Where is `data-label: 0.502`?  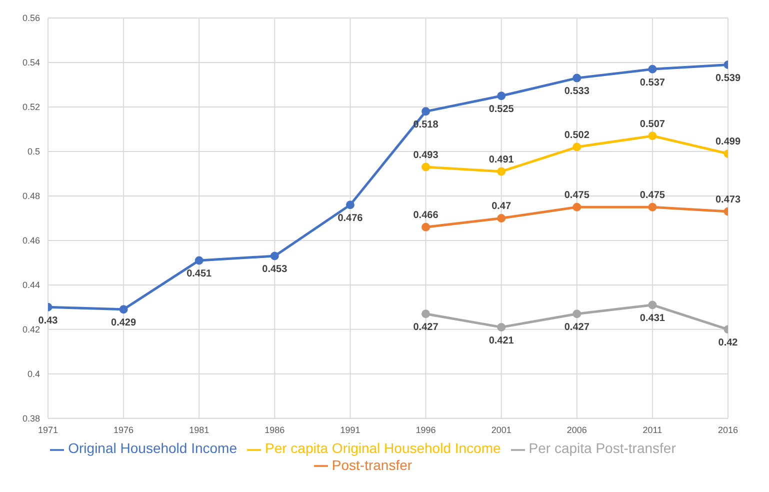 data-label: 0.502 is located at coordinates (577, 136).